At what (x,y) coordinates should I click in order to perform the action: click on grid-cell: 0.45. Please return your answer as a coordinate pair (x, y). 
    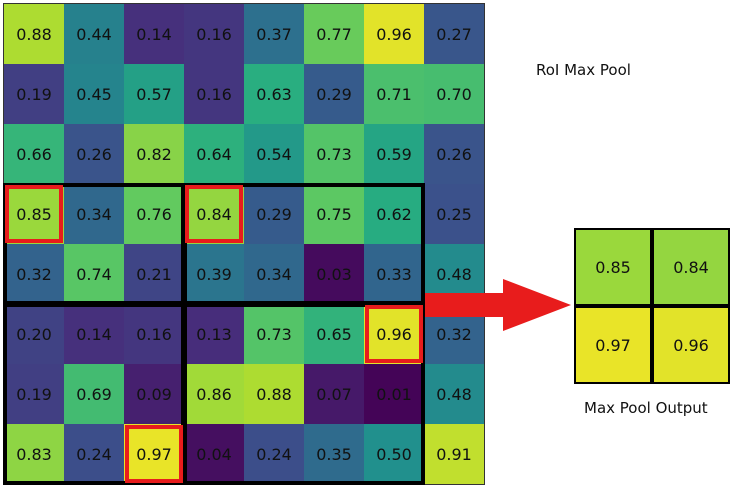
    Looking at the image, I should click on (94, 94).